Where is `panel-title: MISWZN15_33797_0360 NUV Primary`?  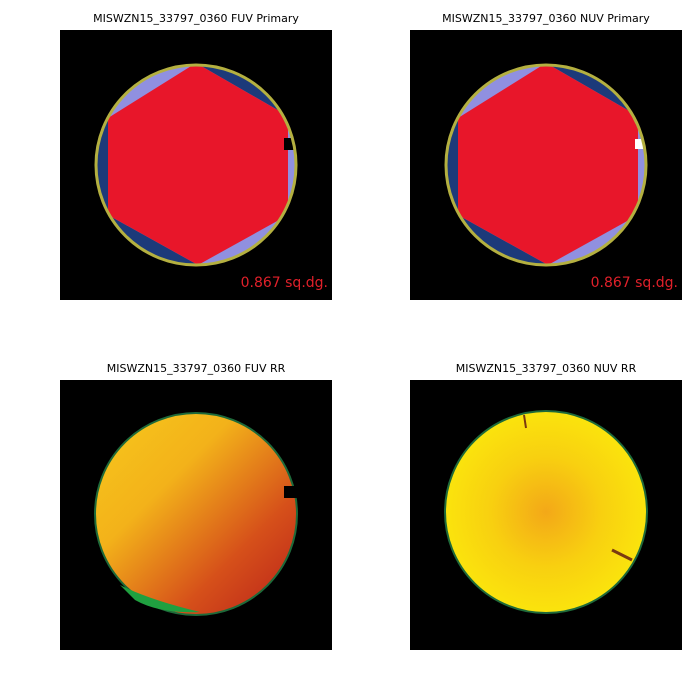
panel-title: MISWZN15_33797_0360 NUV Primary is located at coordinates (546, 18).